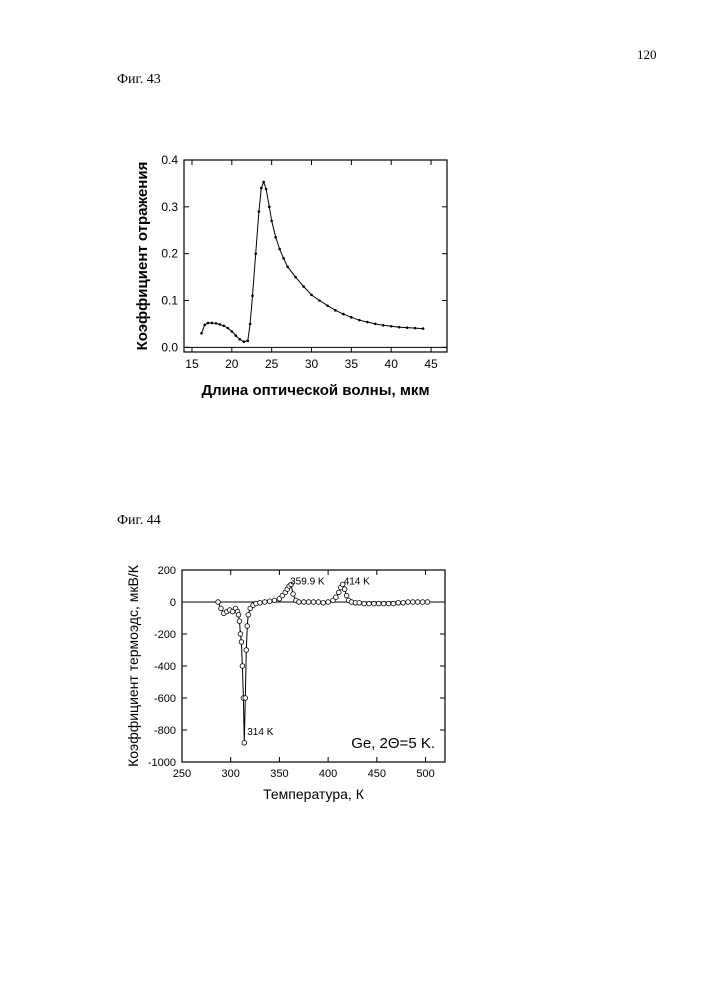  Describe the element at coordinates (165, 667) in the screenshot. I see `fig44-y-tick-label: -400` at that location.